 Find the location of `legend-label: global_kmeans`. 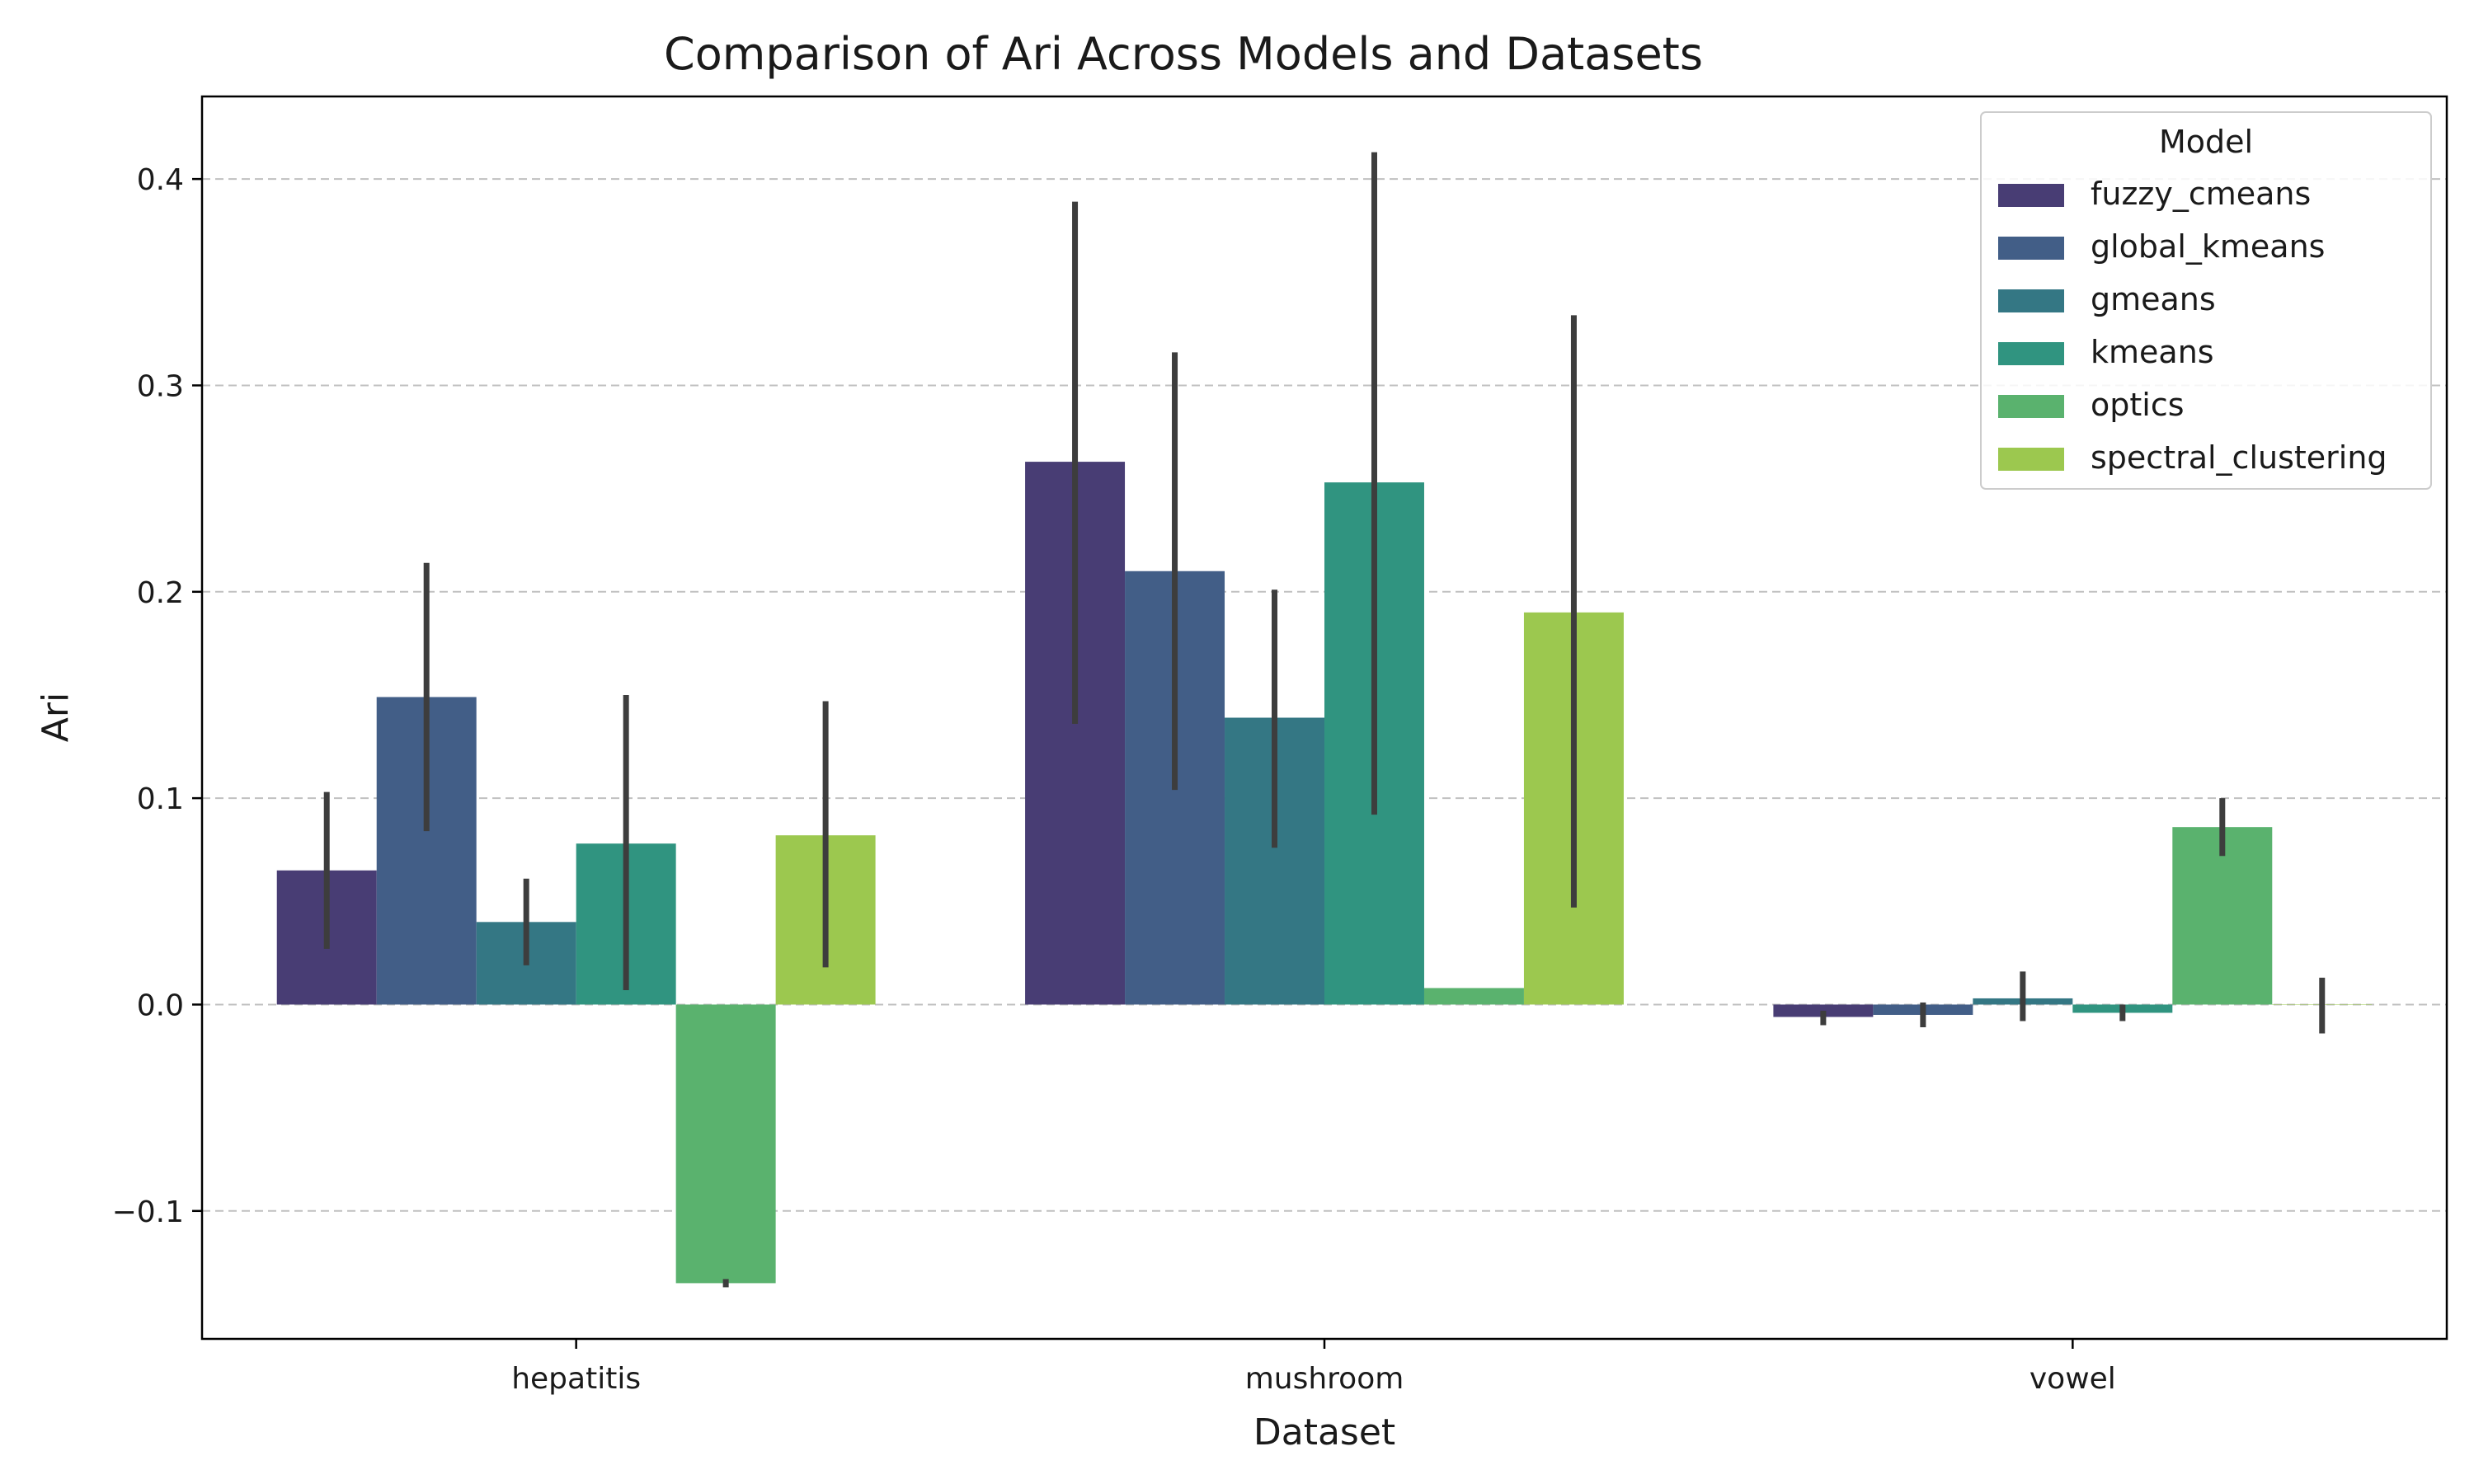

legend-label: global_kmeans is located at coordinates (2208, 246).